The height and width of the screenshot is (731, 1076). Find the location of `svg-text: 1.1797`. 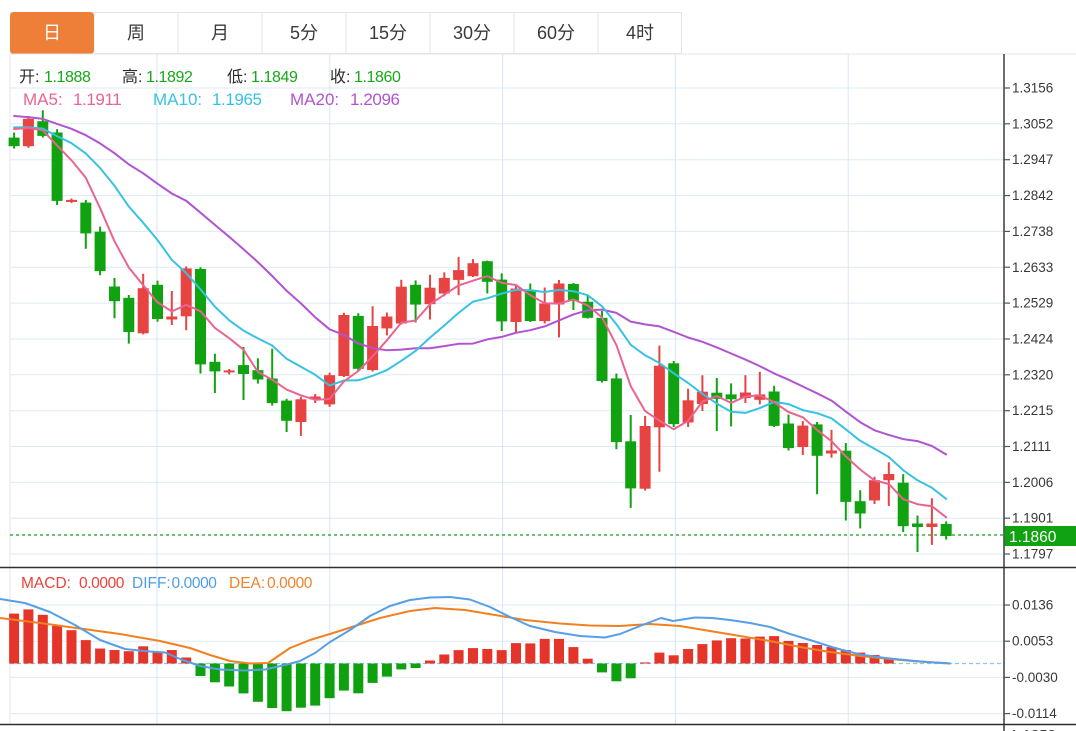

svg-text: 1.1797 is located at coordinates (1032, 554).